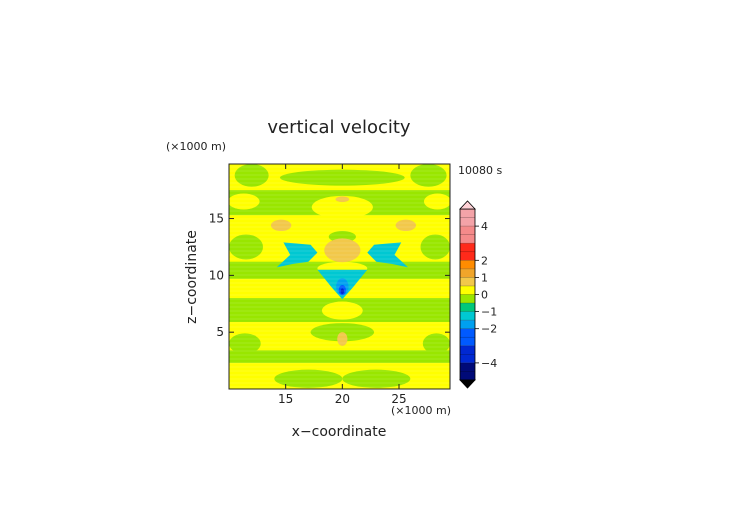 The image size is (752, 532). What do you see at coordinates (196, 146) in the screenshot?
I see `y-unit-label: (×1000 m)` at bounding box center [196, 146].